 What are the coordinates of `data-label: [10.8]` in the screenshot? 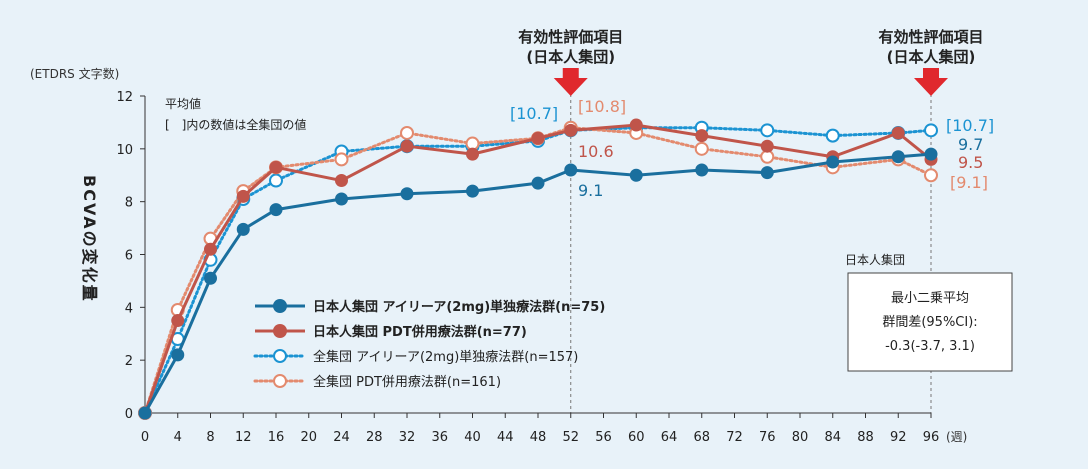 It's located at (602, 106).